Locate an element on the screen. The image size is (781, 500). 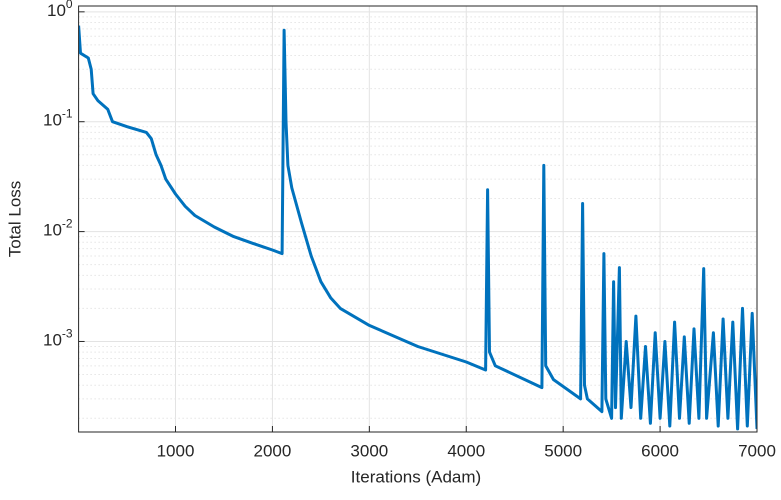
x-tick-label: 4000 is located at coordinates (466, 450).